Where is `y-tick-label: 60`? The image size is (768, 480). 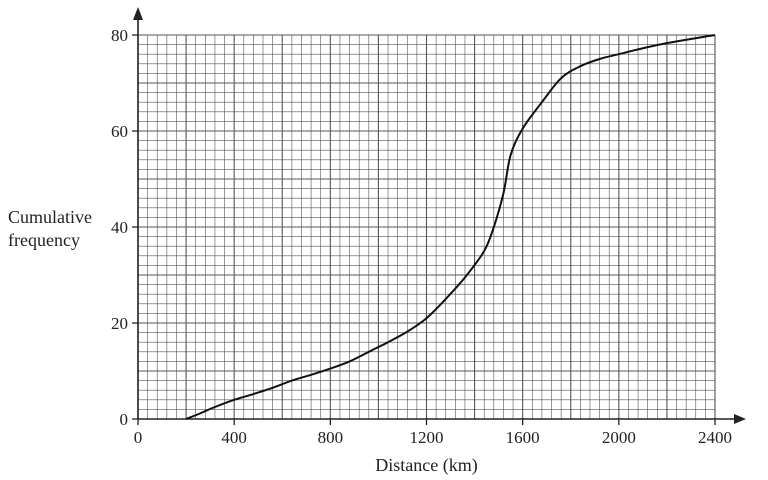 y-tick-label: 60 is located at coordinates (119, 131).